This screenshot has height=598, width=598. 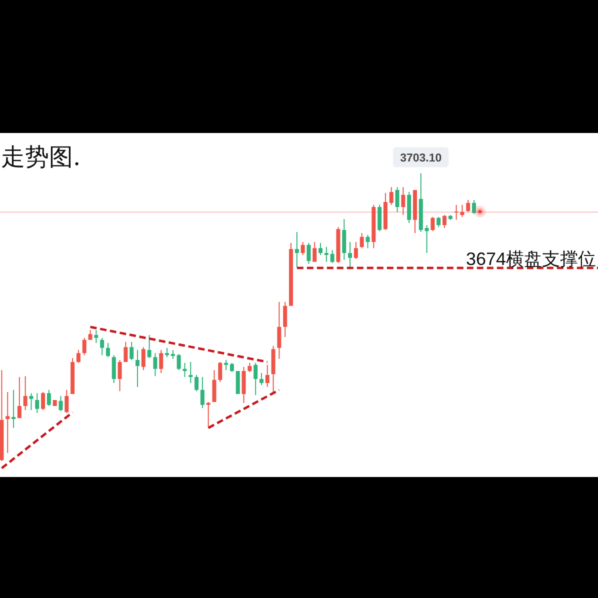 I want to click on annotation: 3703.10, so click(x=421, y=158).